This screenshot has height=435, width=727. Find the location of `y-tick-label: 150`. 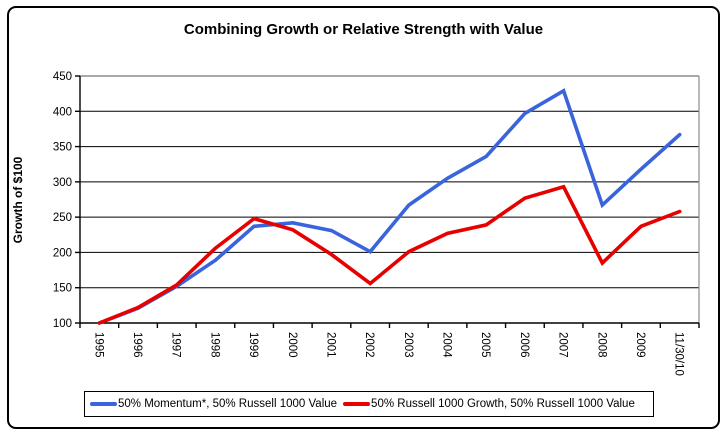

y-tick-label: 150 is located at coordinates (62, 289).